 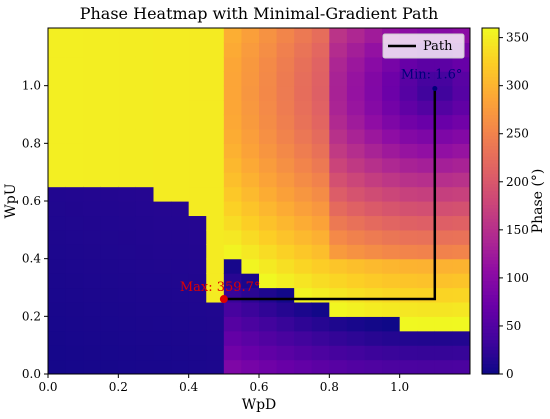 I want to click on colorbar-gradient, so click(x=490, y=201).